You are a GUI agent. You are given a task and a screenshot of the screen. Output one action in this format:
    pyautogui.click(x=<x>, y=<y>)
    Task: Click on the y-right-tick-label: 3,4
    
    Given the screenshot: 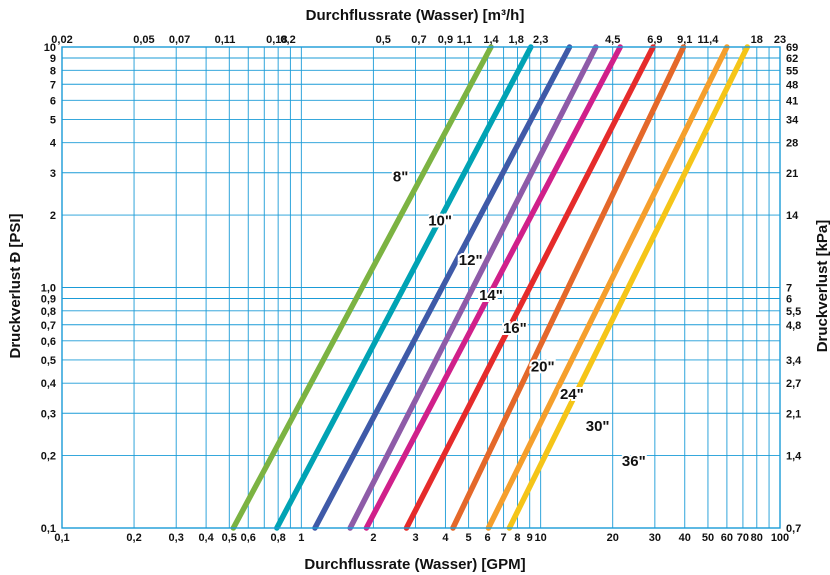 What is the action you would take?
    pyautogui.click(x=794, y=361)
    